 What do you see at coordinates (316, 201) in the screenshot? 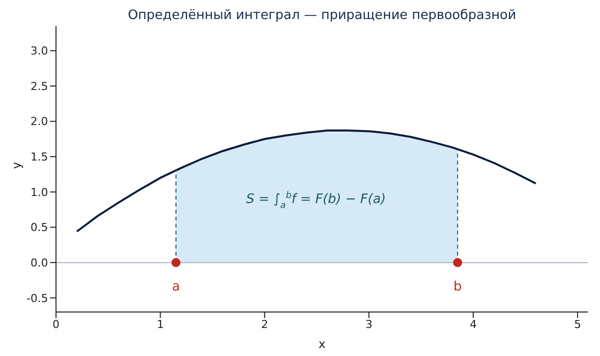
I see `annotation: S = ∫$_{a}$$^{b}$f = F(b) − F(a)` at bounding box center [316, 201].